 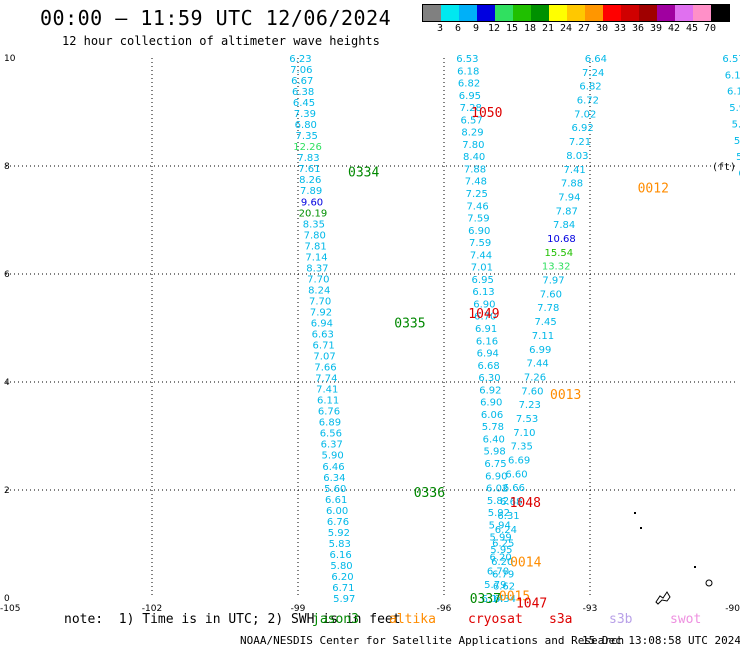 I want to click on satellite-legend-altika: altika, so click(x=412, y=619).